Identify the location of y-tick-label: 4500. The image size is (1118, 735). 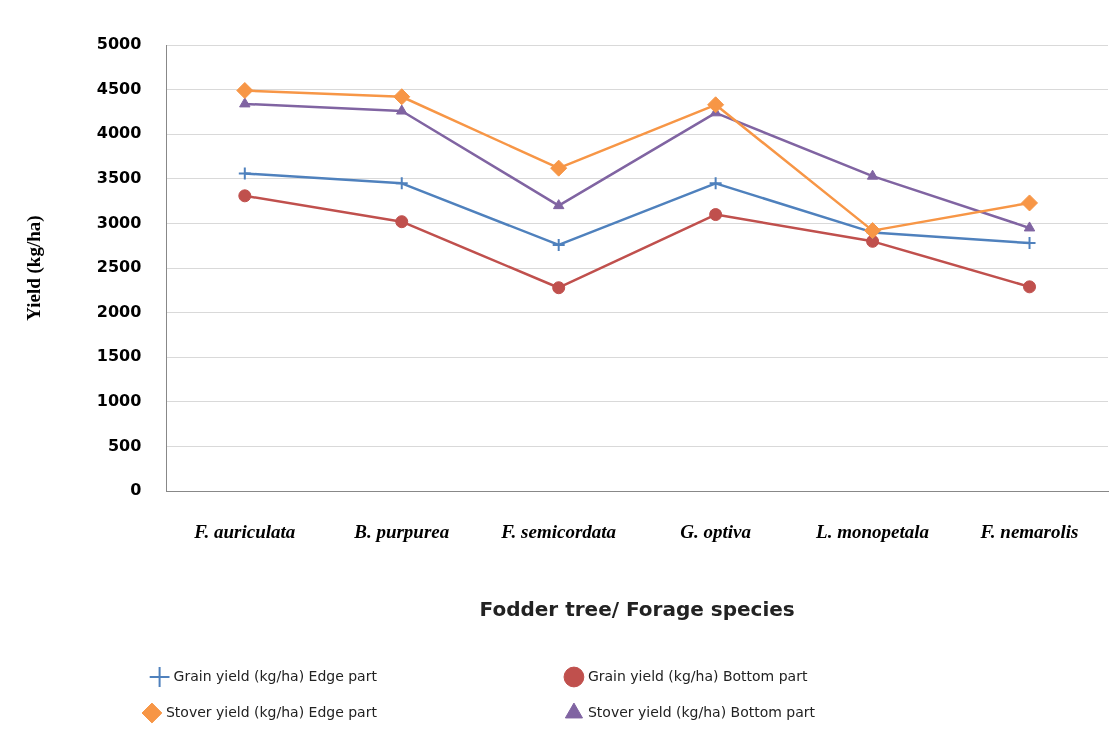
(119, 88).